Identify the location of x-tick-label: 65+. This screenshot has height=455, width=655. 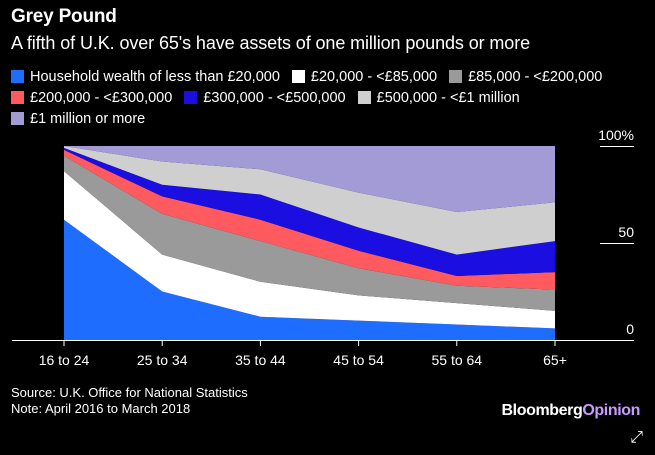
(555, 360).